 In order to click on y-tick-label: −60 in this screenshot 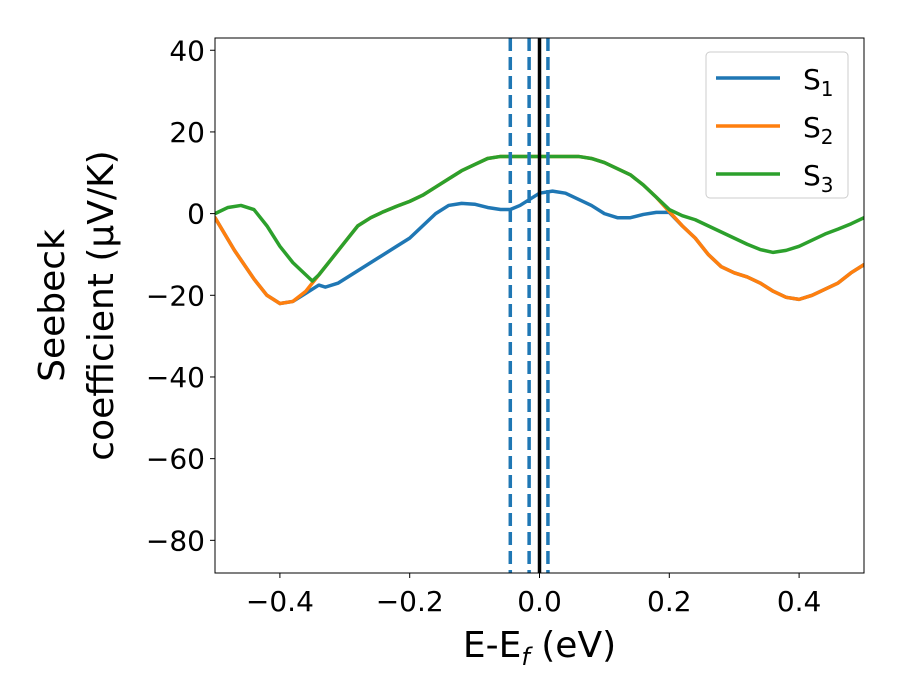, I will do `click(175, 459)`.